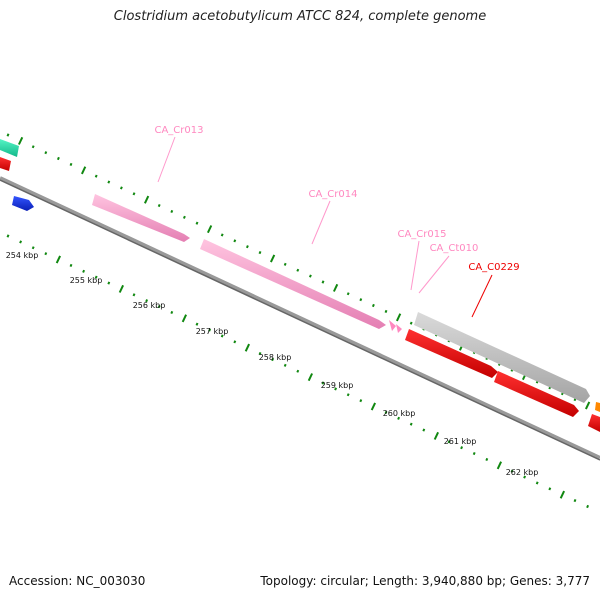 The width and height of the screenshot is (600, 600). I want to click on label-line-ca-cr015, so click(415, 265).